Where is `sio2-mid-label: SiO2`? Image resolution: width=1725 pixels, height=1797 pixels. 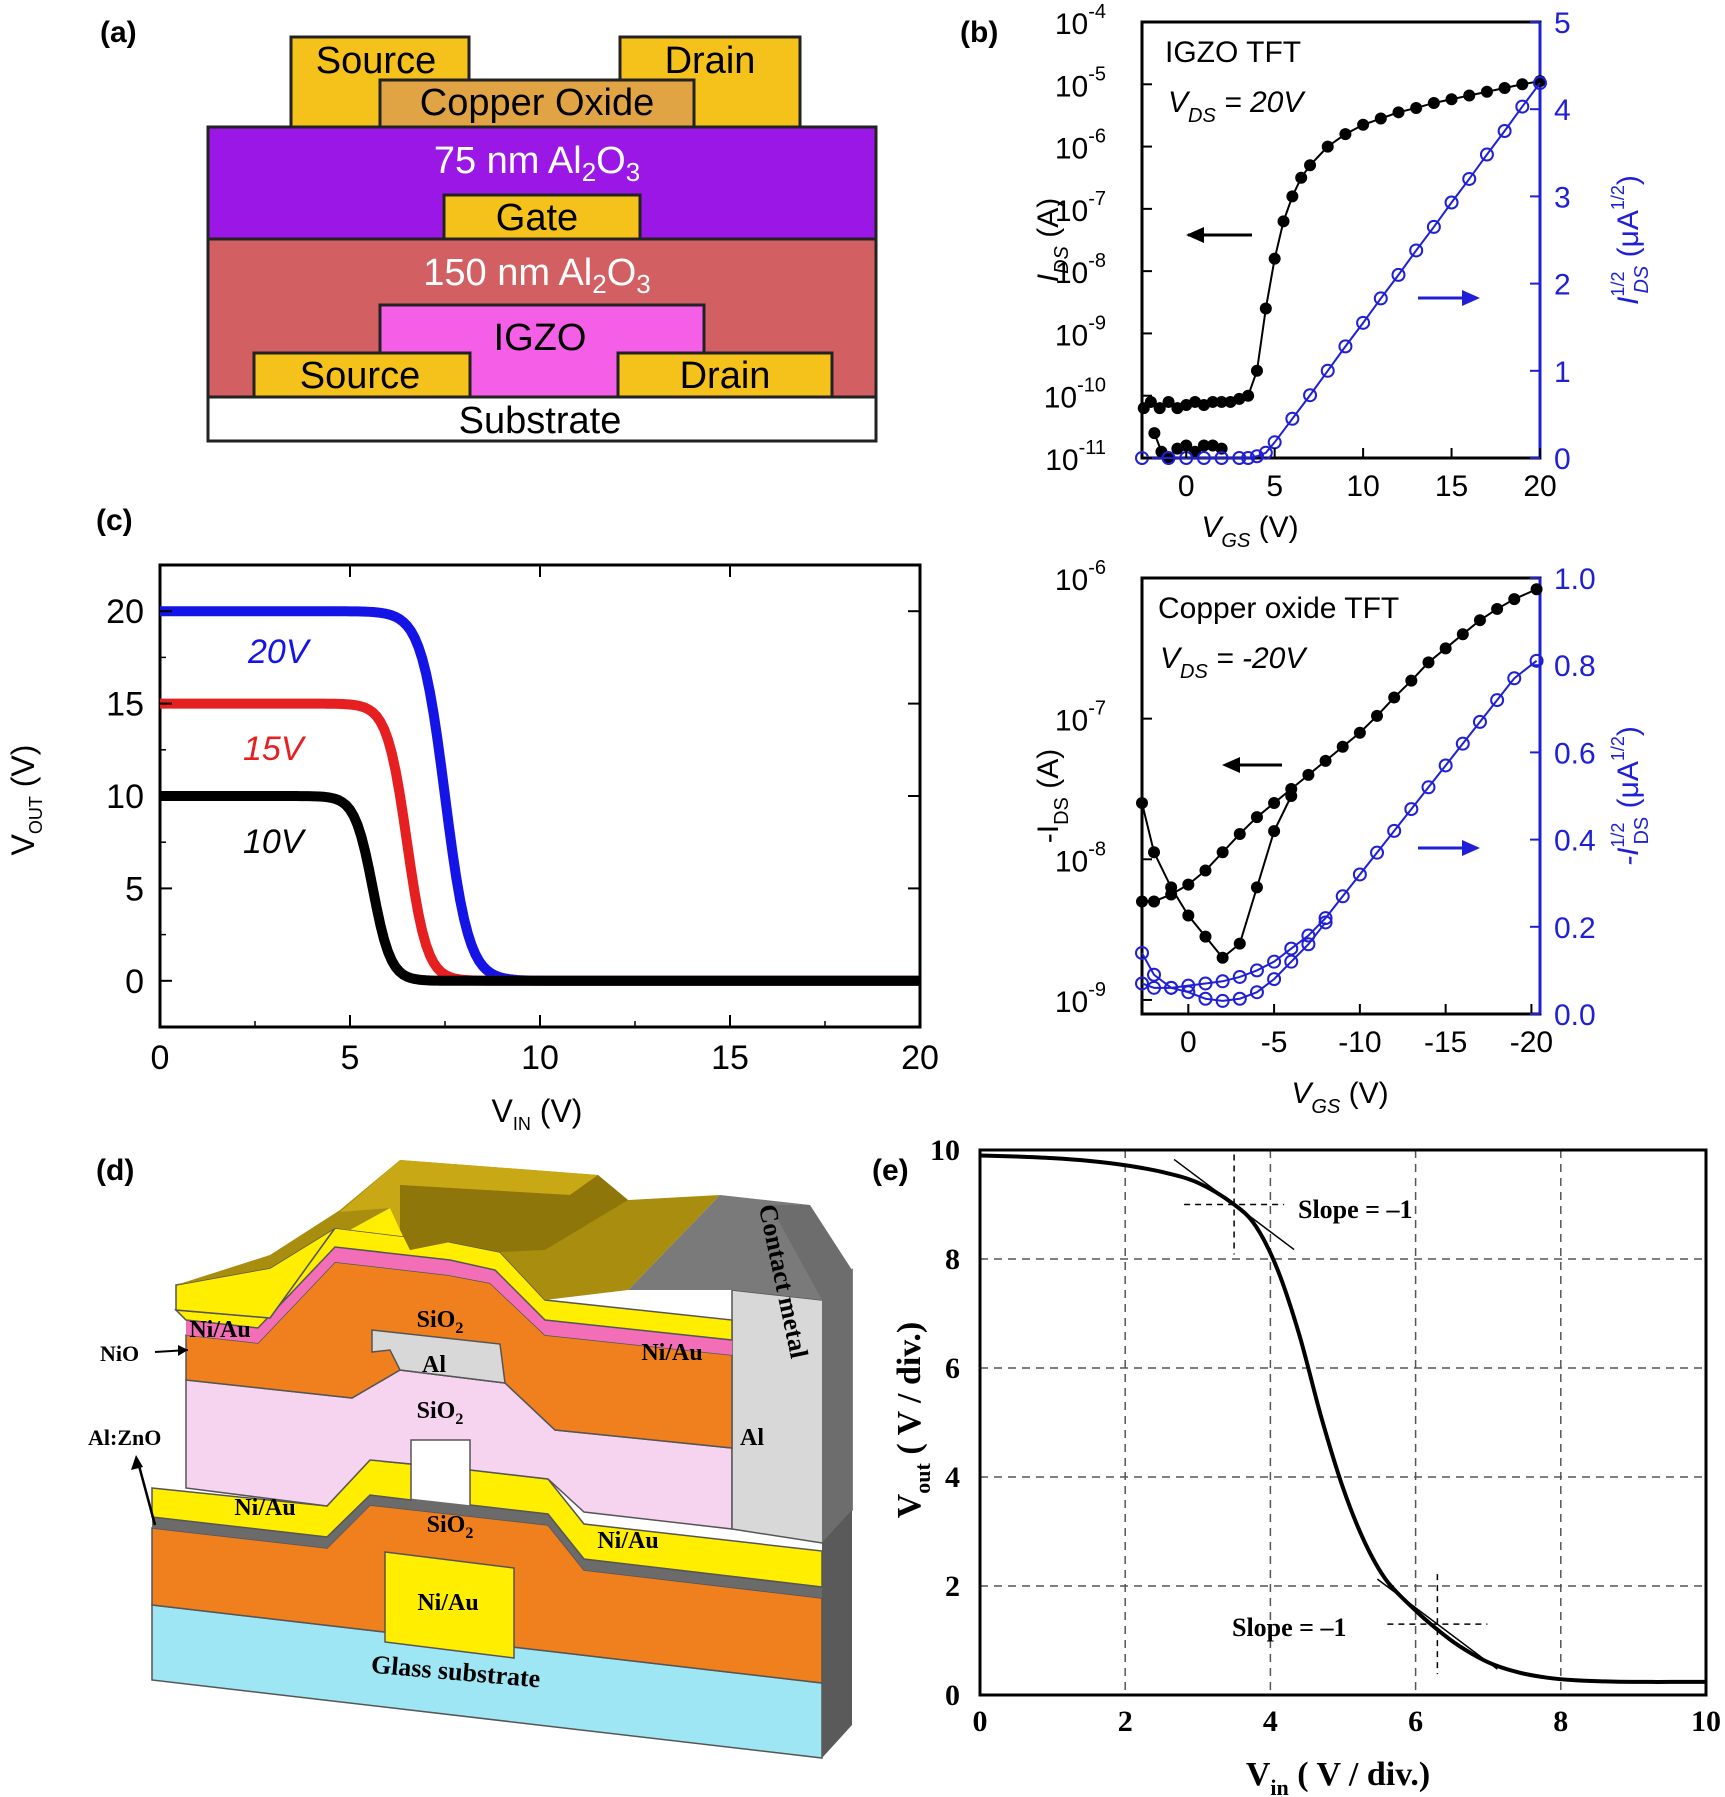 sio2-mid-label: SiO2 is located at coordinates (440, 1413).